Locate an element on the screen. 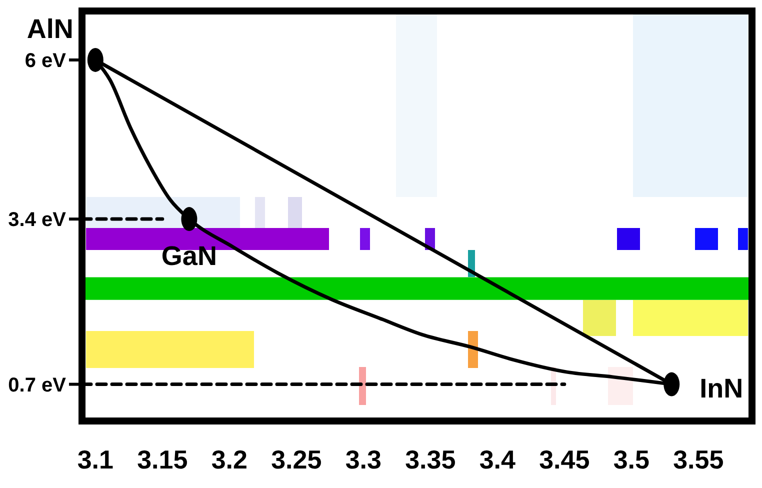  annotation: GaN is located at coordinates (189, 256).